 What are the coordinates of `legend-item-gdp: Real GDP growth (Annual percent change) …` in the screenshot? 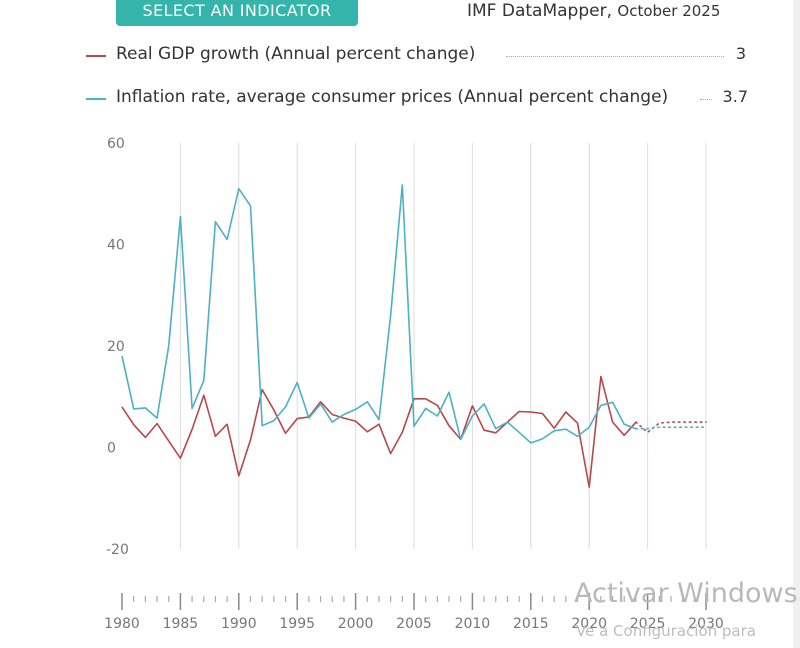 It's located at (417, 56).